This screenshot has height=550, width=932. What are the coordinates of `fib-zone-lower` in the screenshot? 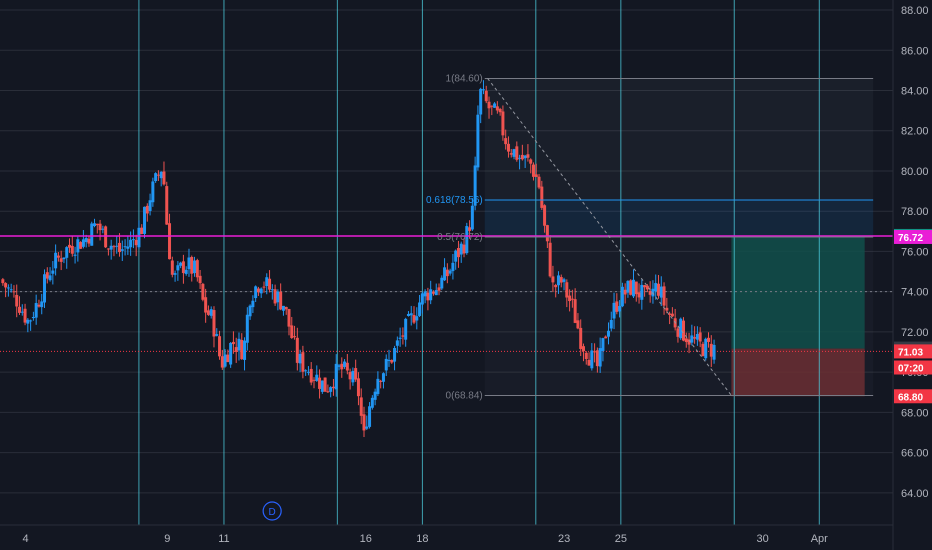 It's located at (679, 316).